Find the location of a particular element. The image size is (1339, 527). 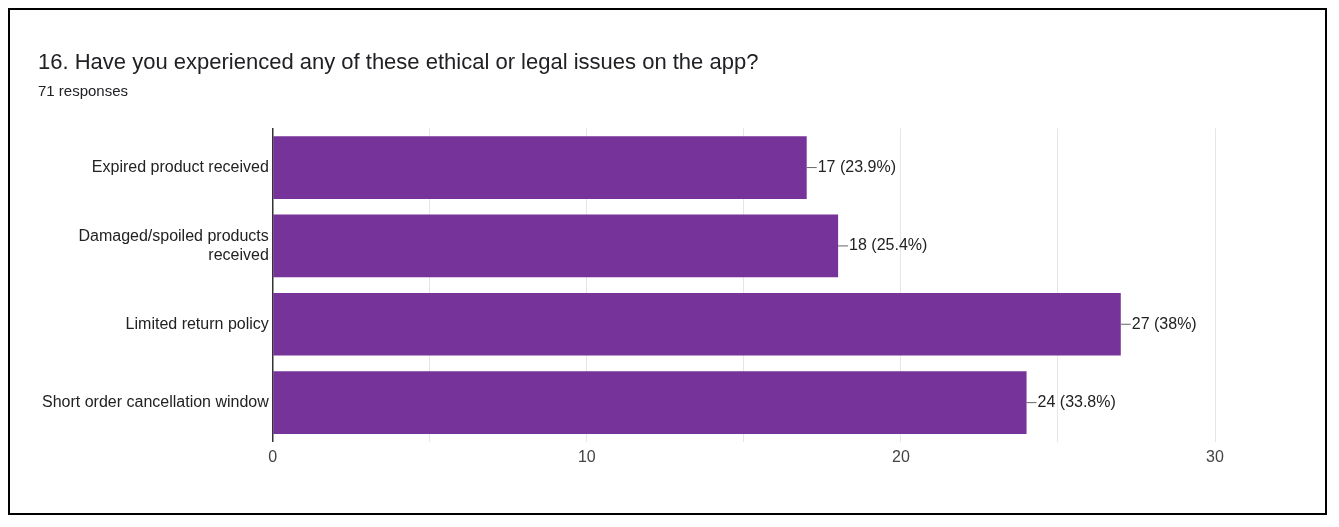

x-tick-label: 30 is located at coordinates (1215, 456).